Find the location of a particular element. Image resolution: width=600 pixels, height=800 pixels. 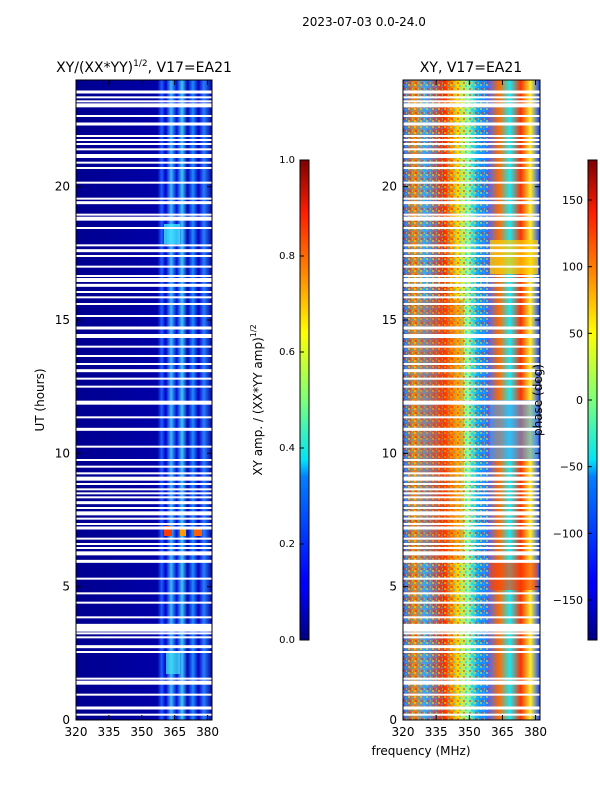

amp-colorbar-label: XY amp. / (XX*YY amp)1/2 is located at coordinates (257, 399).